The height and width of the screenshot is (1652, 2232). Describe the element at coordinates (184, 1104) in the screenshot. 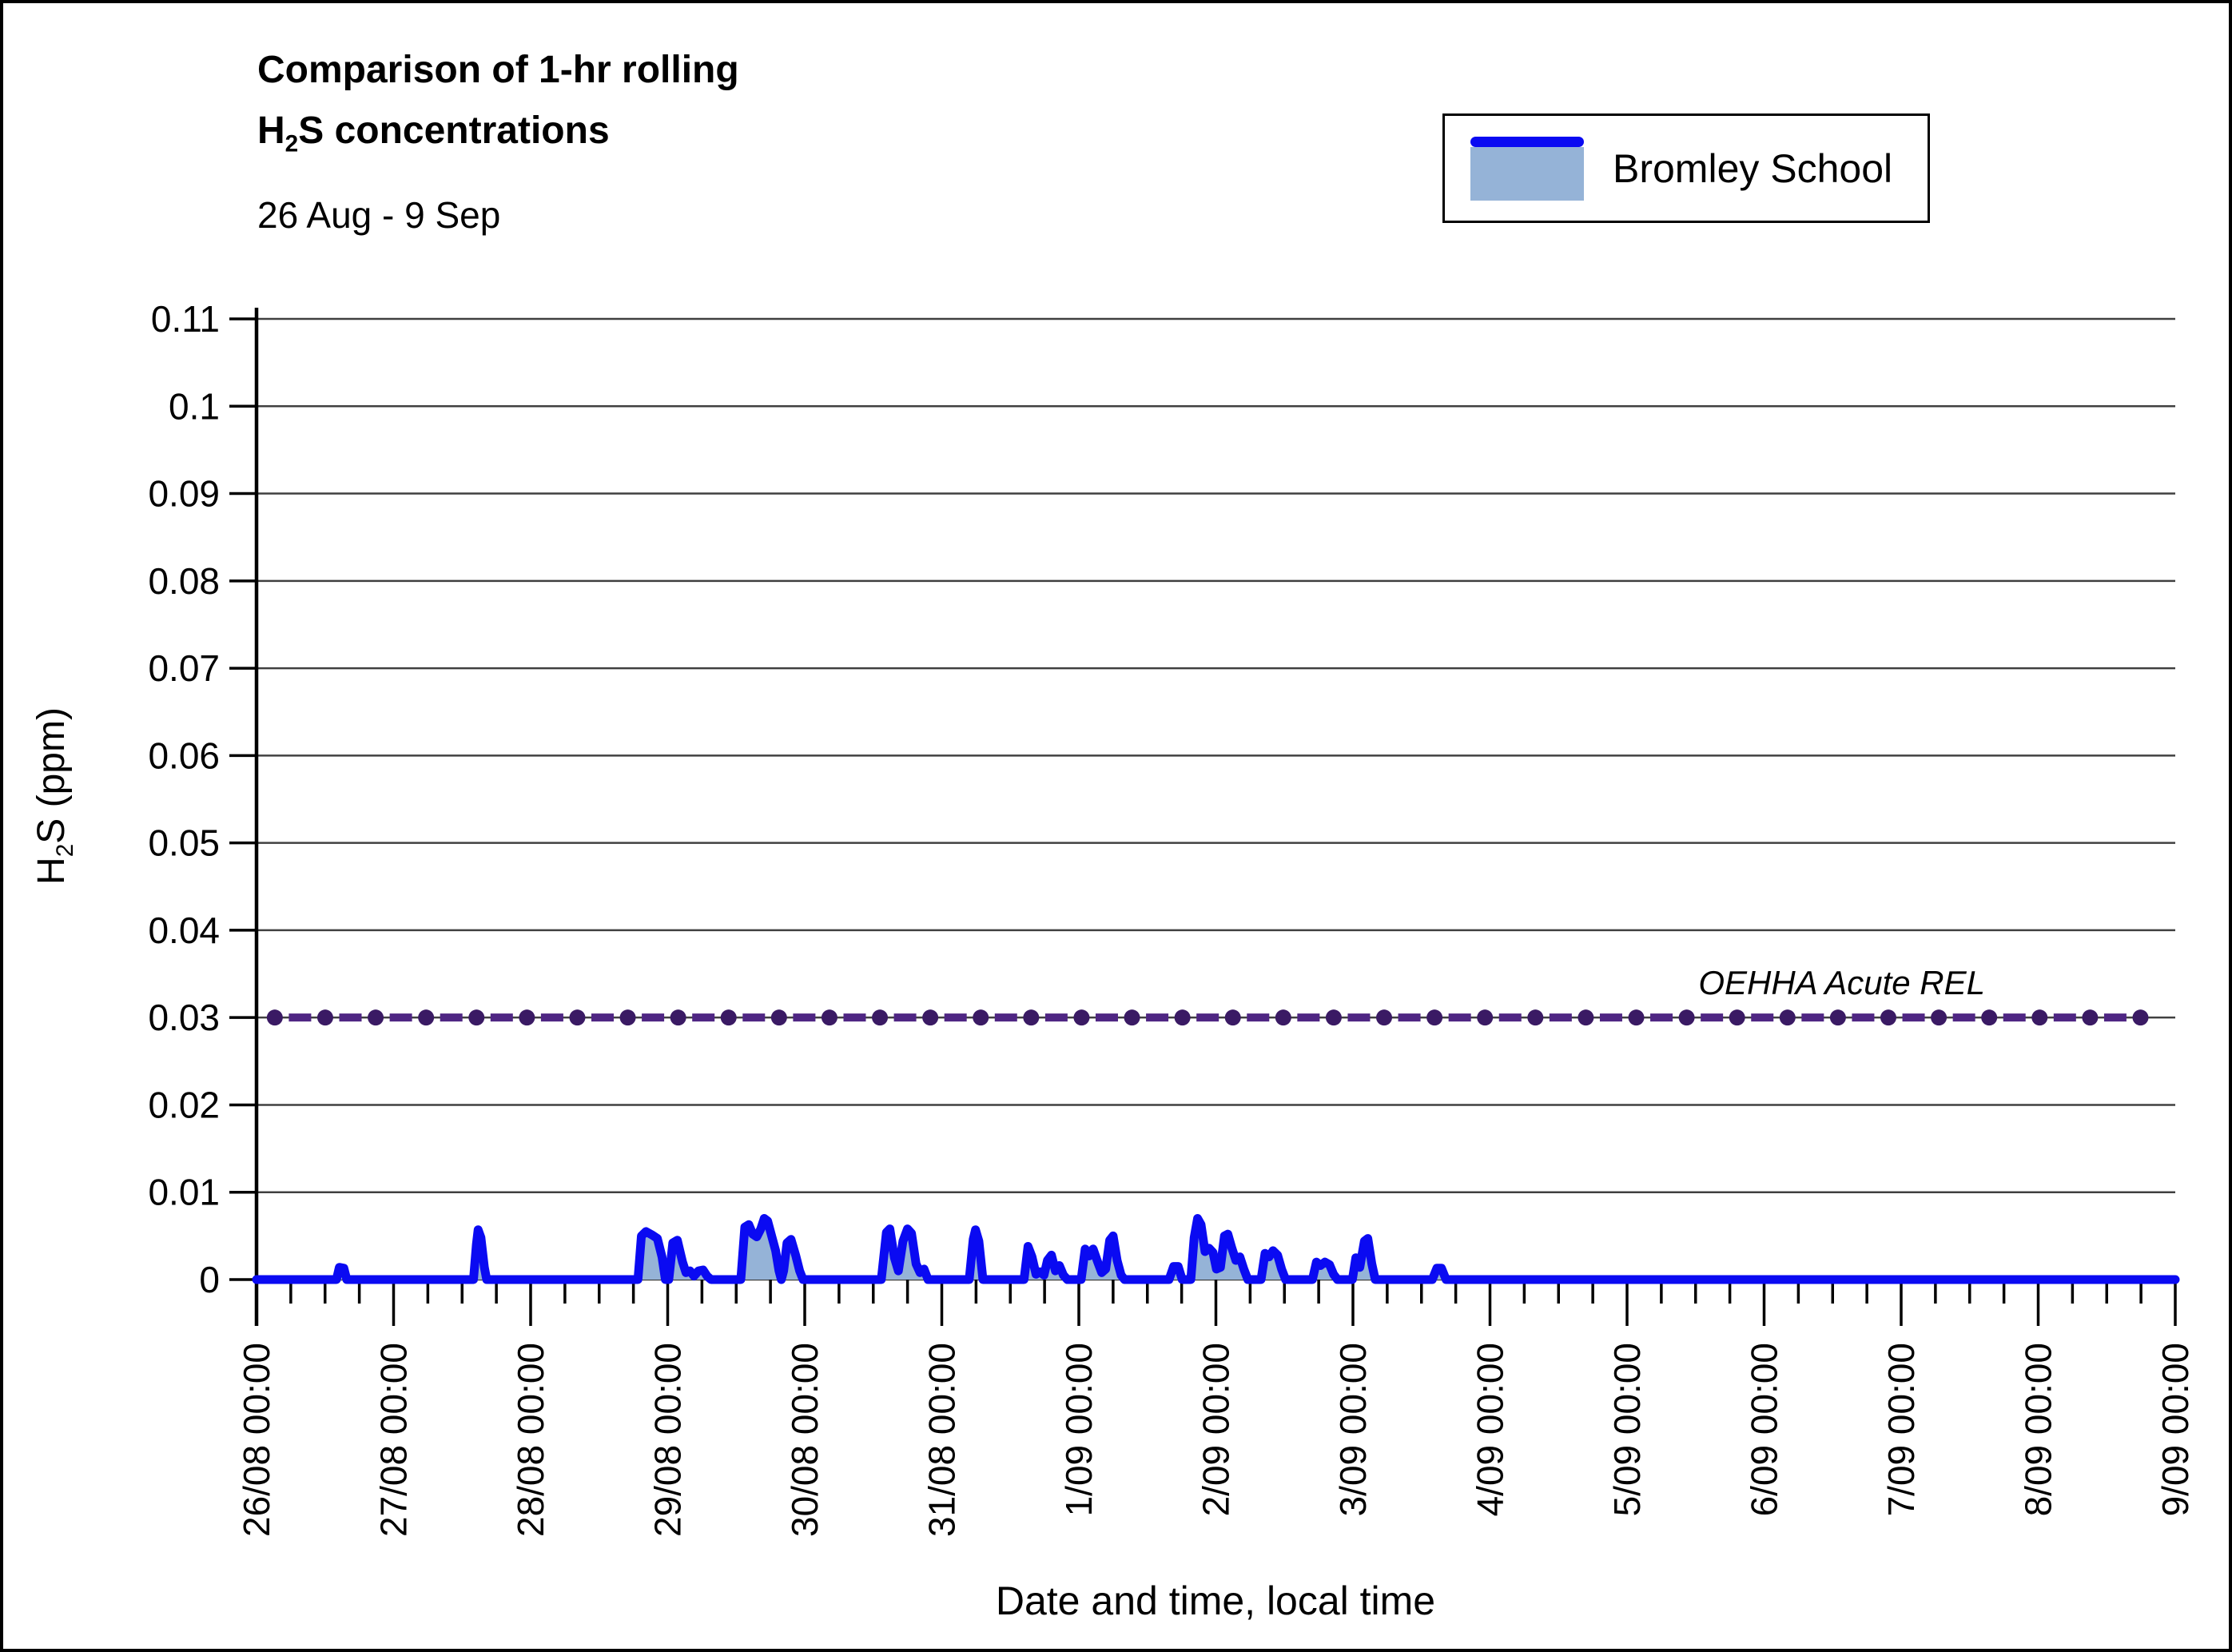

I see `y-tick-label: 0.02` at that location.